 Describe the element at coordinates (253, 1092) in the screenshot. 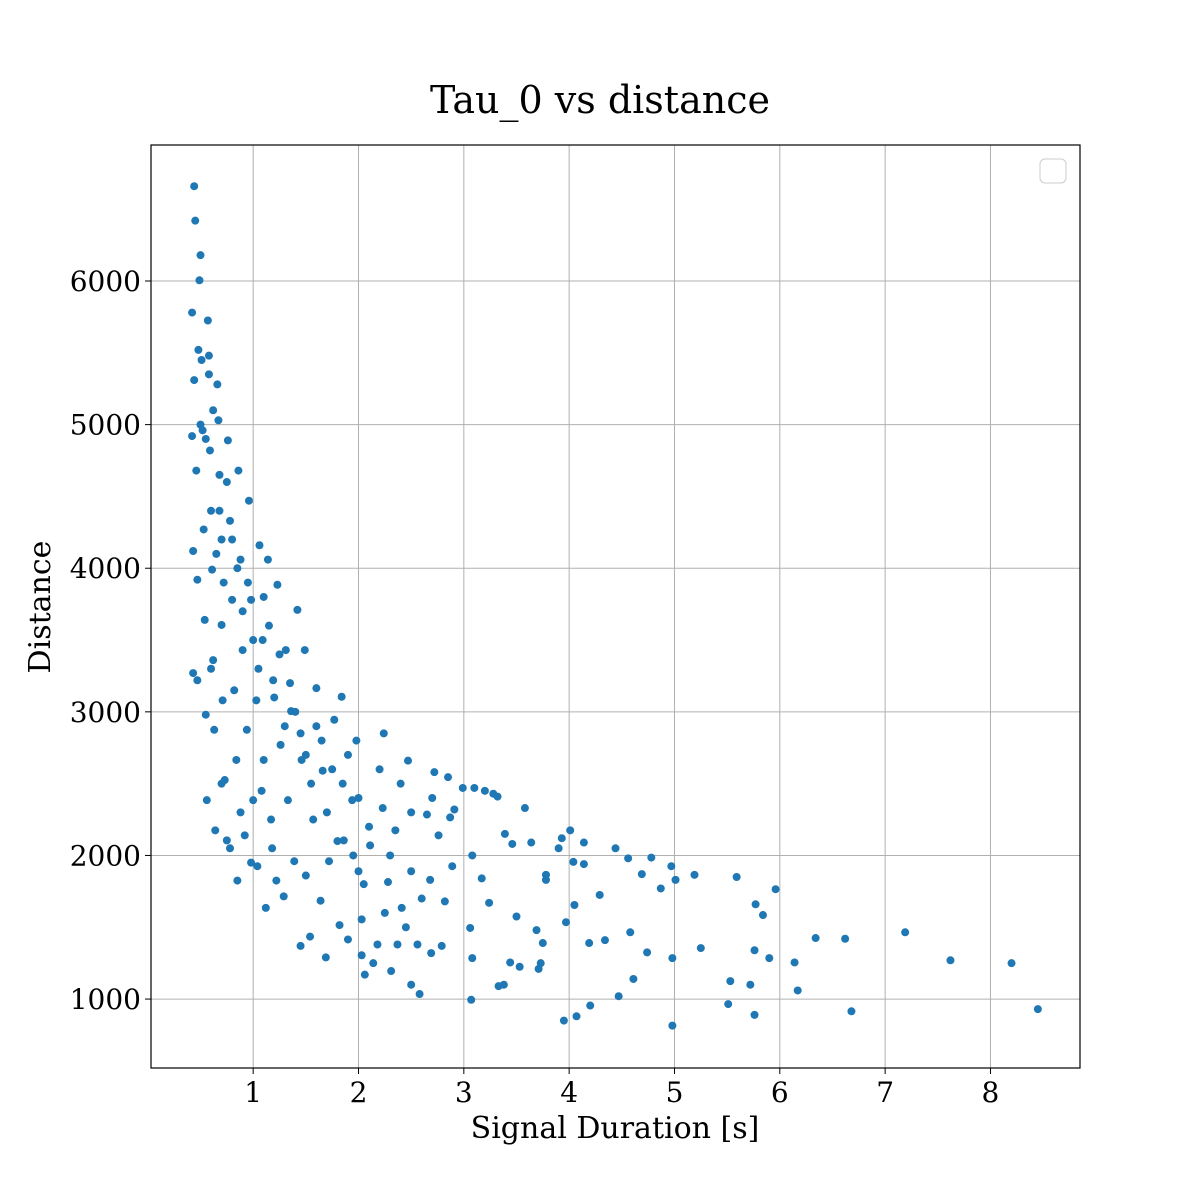

I see `x-tick-label: 1` at that location.